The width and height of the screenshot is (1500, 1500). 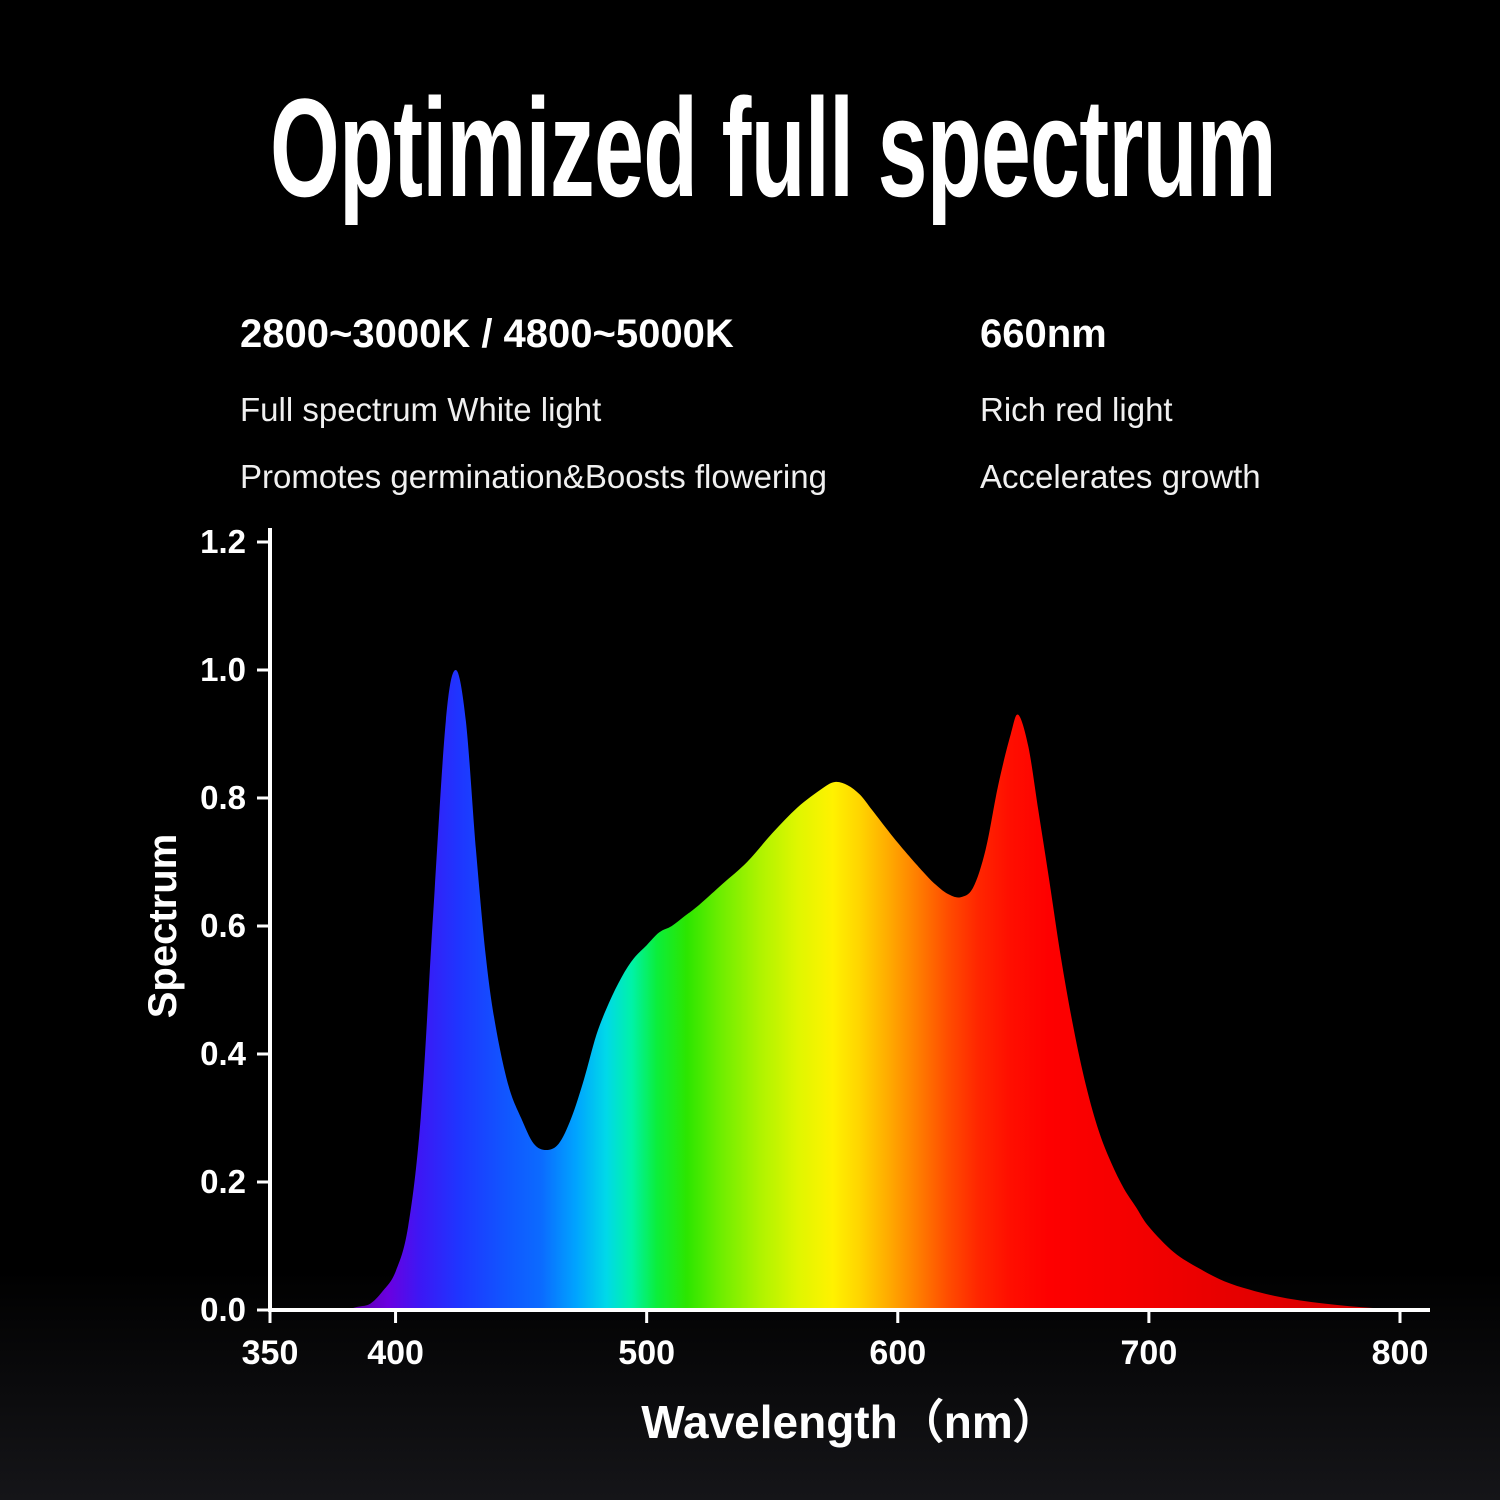 What do you see at coordinates (395, 1353) in the screenshot?
I see `x-tick-label: 400` at bounding box center [395, 1353].